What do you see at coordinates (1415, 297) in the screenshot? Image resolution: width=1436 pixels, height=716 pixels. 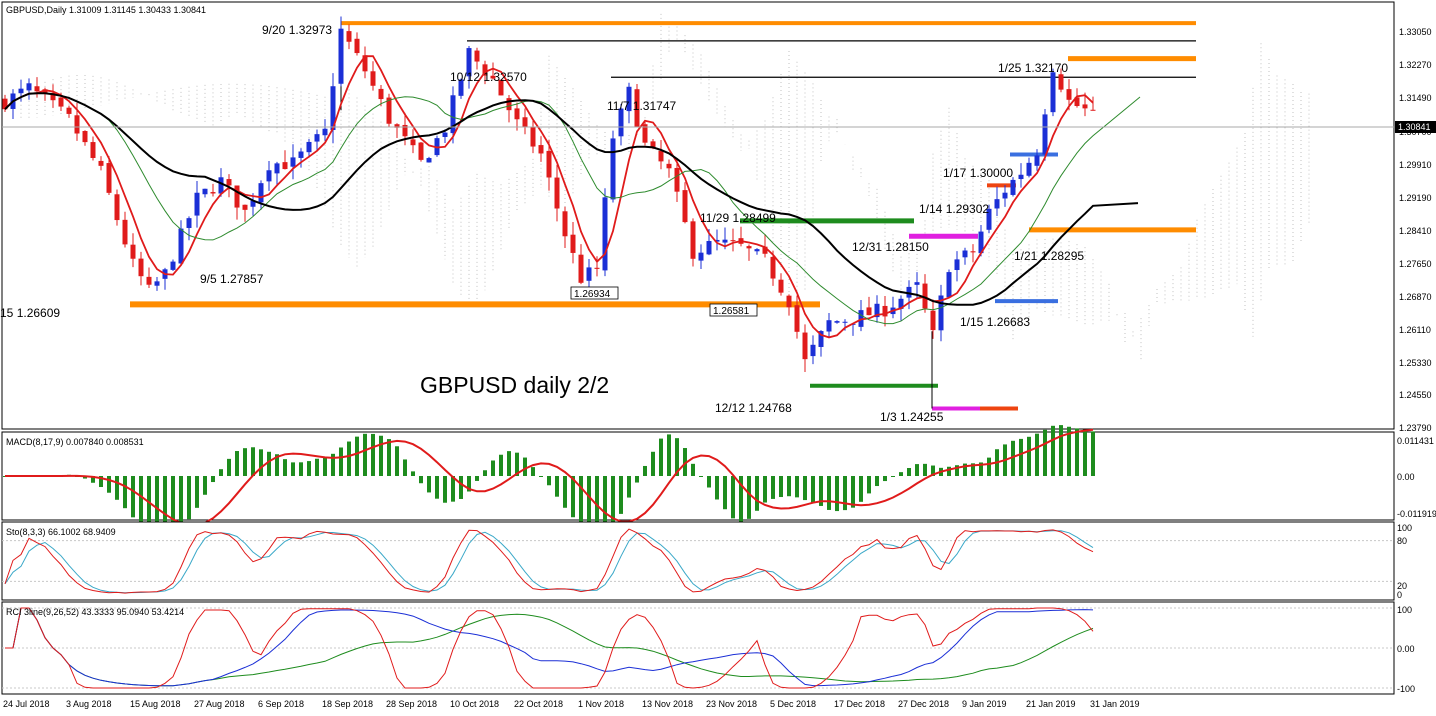 I see `price-tick: 1.26870` at bounding box center [1415, 297].